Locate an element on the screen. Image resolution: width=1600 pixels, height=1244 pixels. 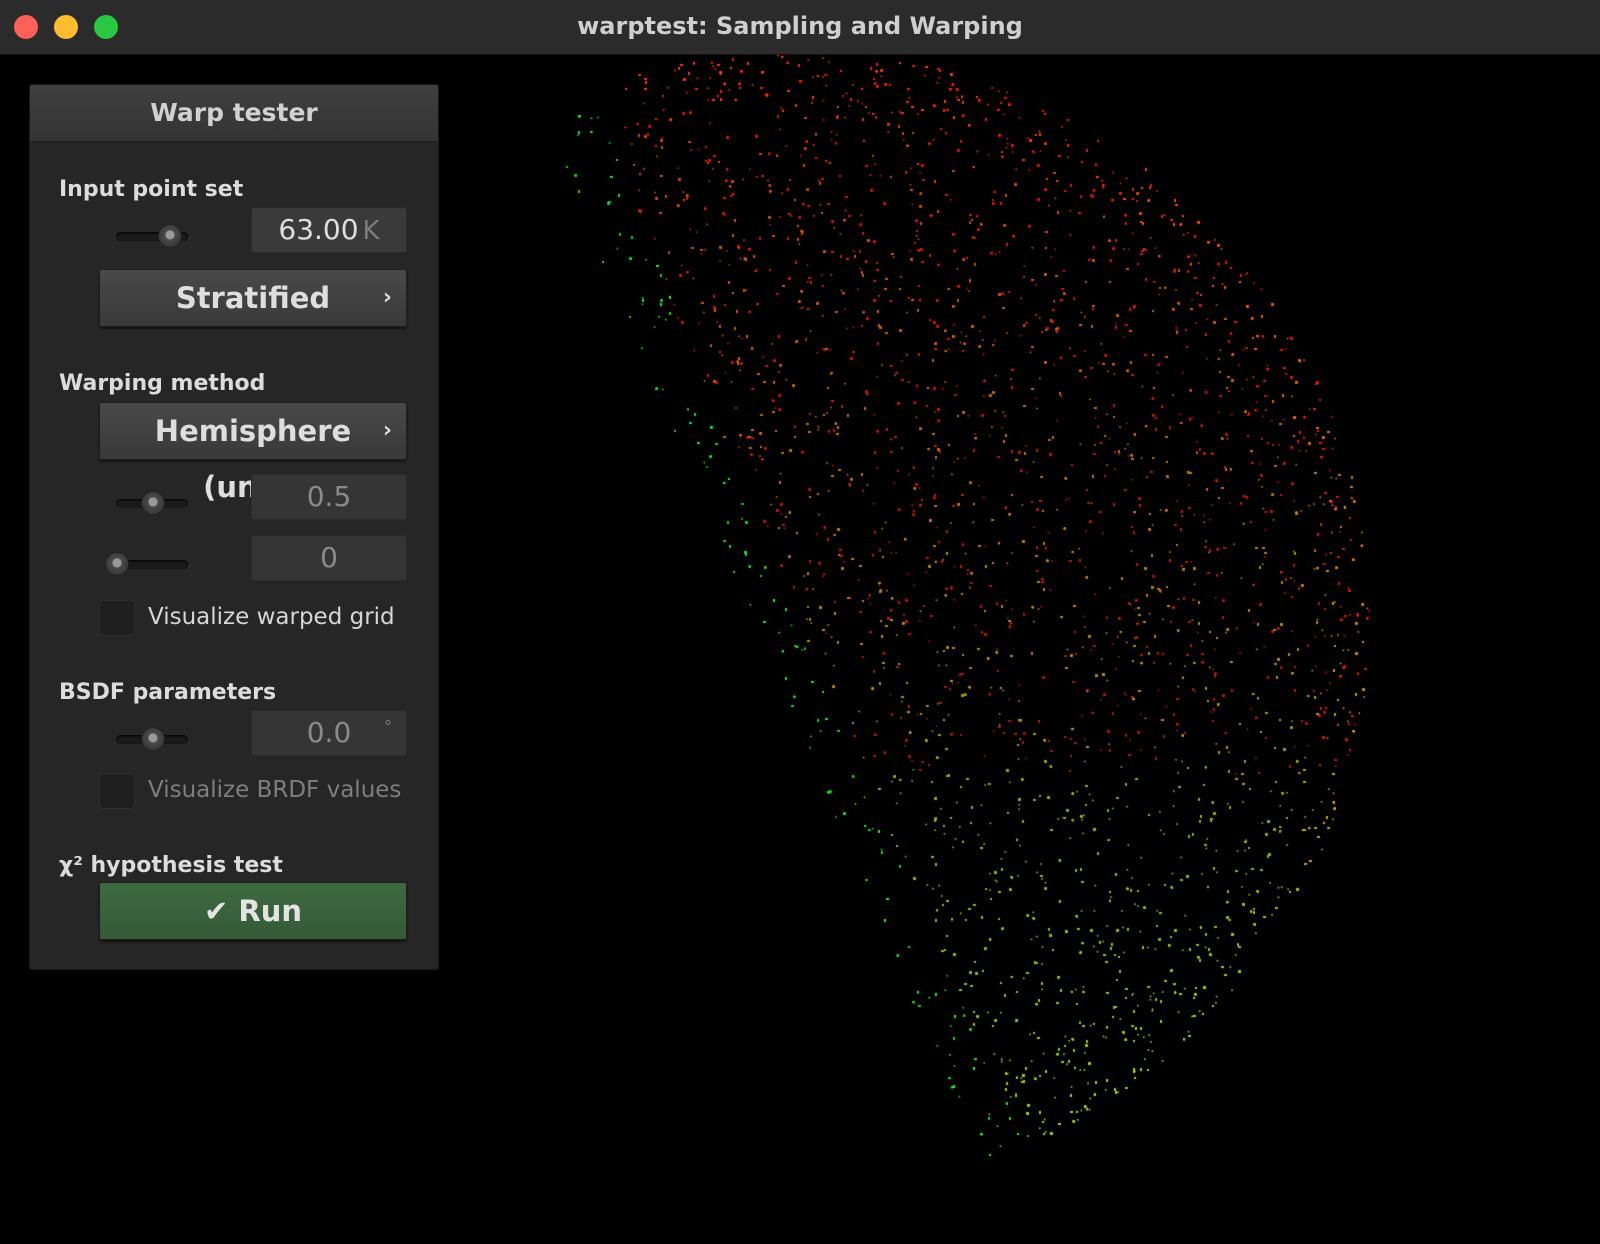
warp-method-dropdown: Hemisphere (unif.) › is located at coordinates (253, 453).